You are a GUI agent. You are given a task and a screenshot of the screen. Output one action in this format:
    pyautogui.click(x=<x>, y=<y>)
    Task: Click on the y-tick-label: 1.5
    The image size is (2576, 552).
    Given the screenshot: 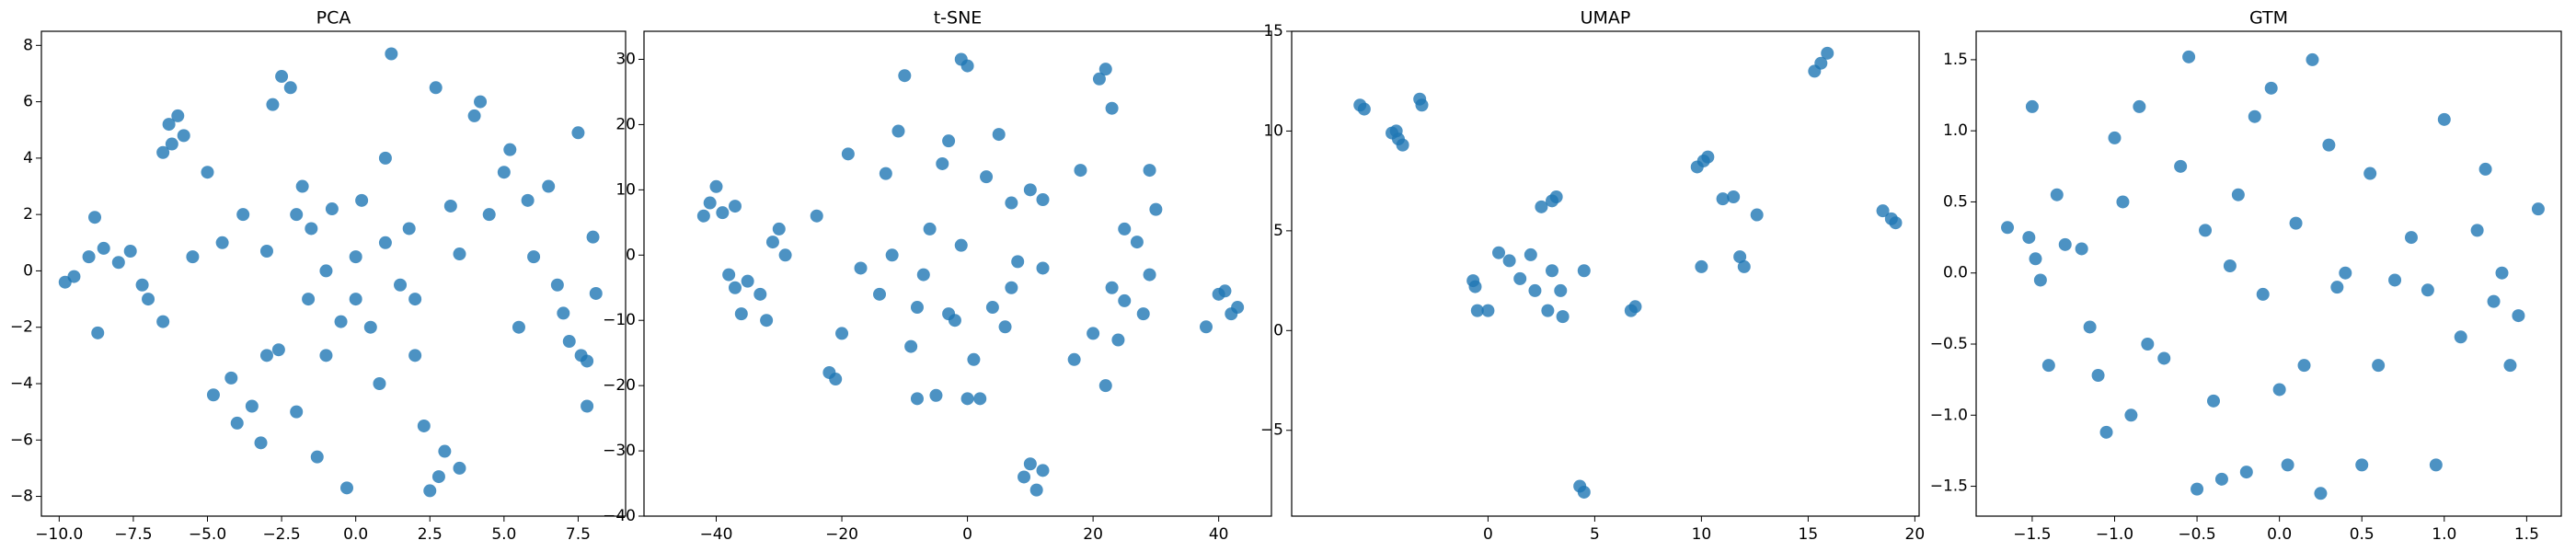 What is the action you would take?
    pyautogui.click(x=1955, y=60)
    